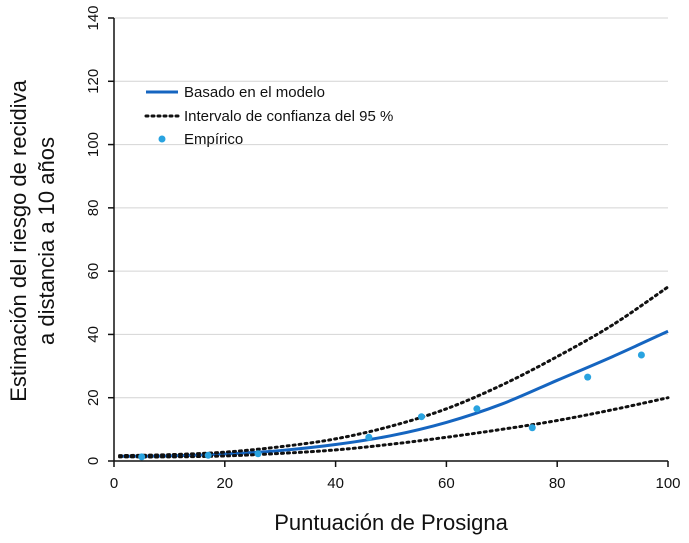 This screenshot has height=543, width=689. Describe the element at coordinates (93, 461) in the screenshot. I see `y-tick-label-0: 0` at that location.